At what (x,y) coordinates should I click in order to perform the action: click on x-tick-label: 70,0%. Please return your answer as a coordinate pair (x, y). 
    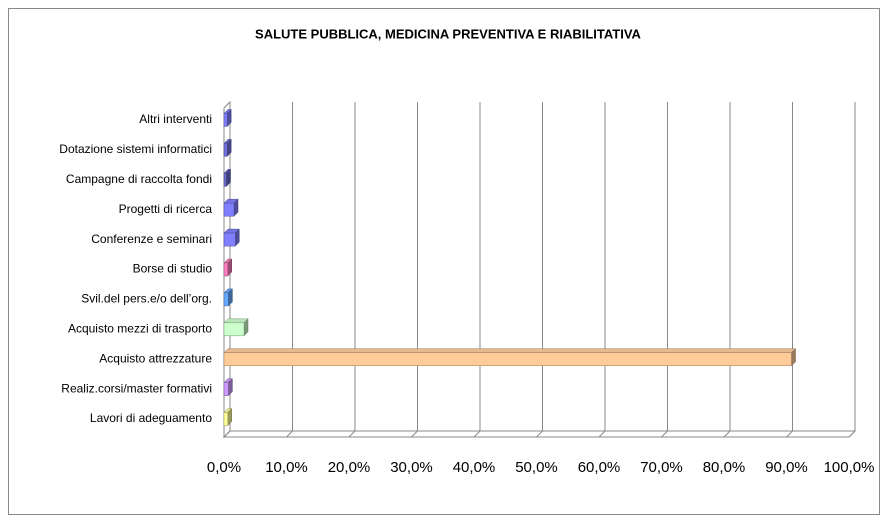
    Looking at the image, I should click on (661, 467).